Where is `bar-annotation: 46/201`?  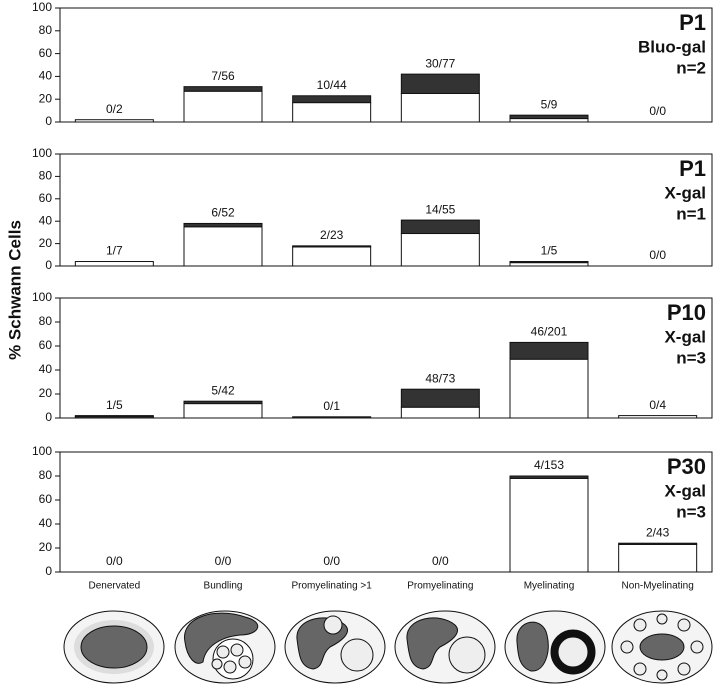
bar-annotation: 46/201 is located at coordinates (549, 332).